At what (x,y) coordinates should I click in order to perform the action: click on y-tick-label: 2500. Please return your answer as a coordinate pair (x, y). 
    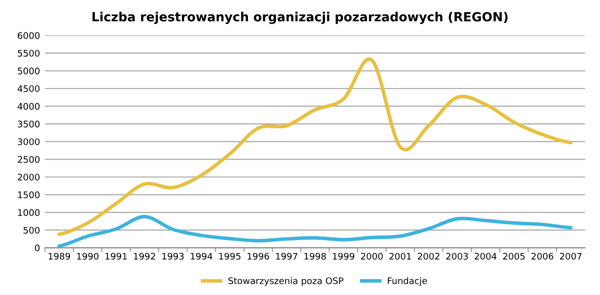
    Looking at the image, I should click on (29, 159).